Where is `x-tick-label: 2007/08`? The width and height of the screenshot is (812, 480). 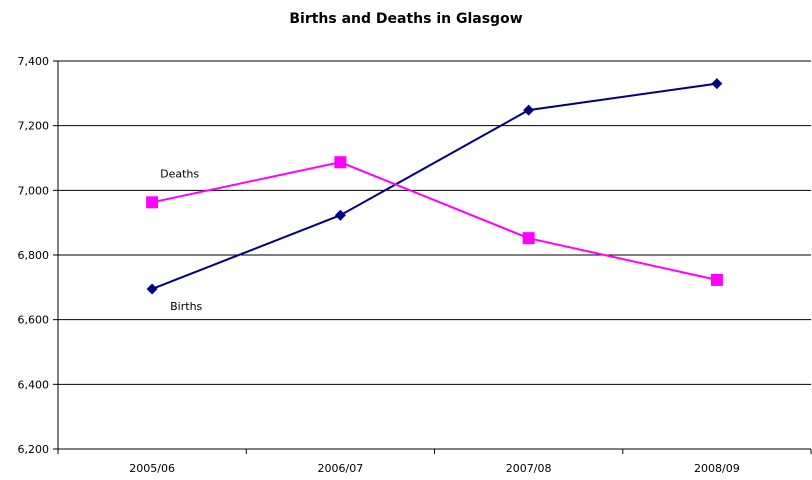
x-tick-label: 2007/08 is located at coordinates (529, 468).